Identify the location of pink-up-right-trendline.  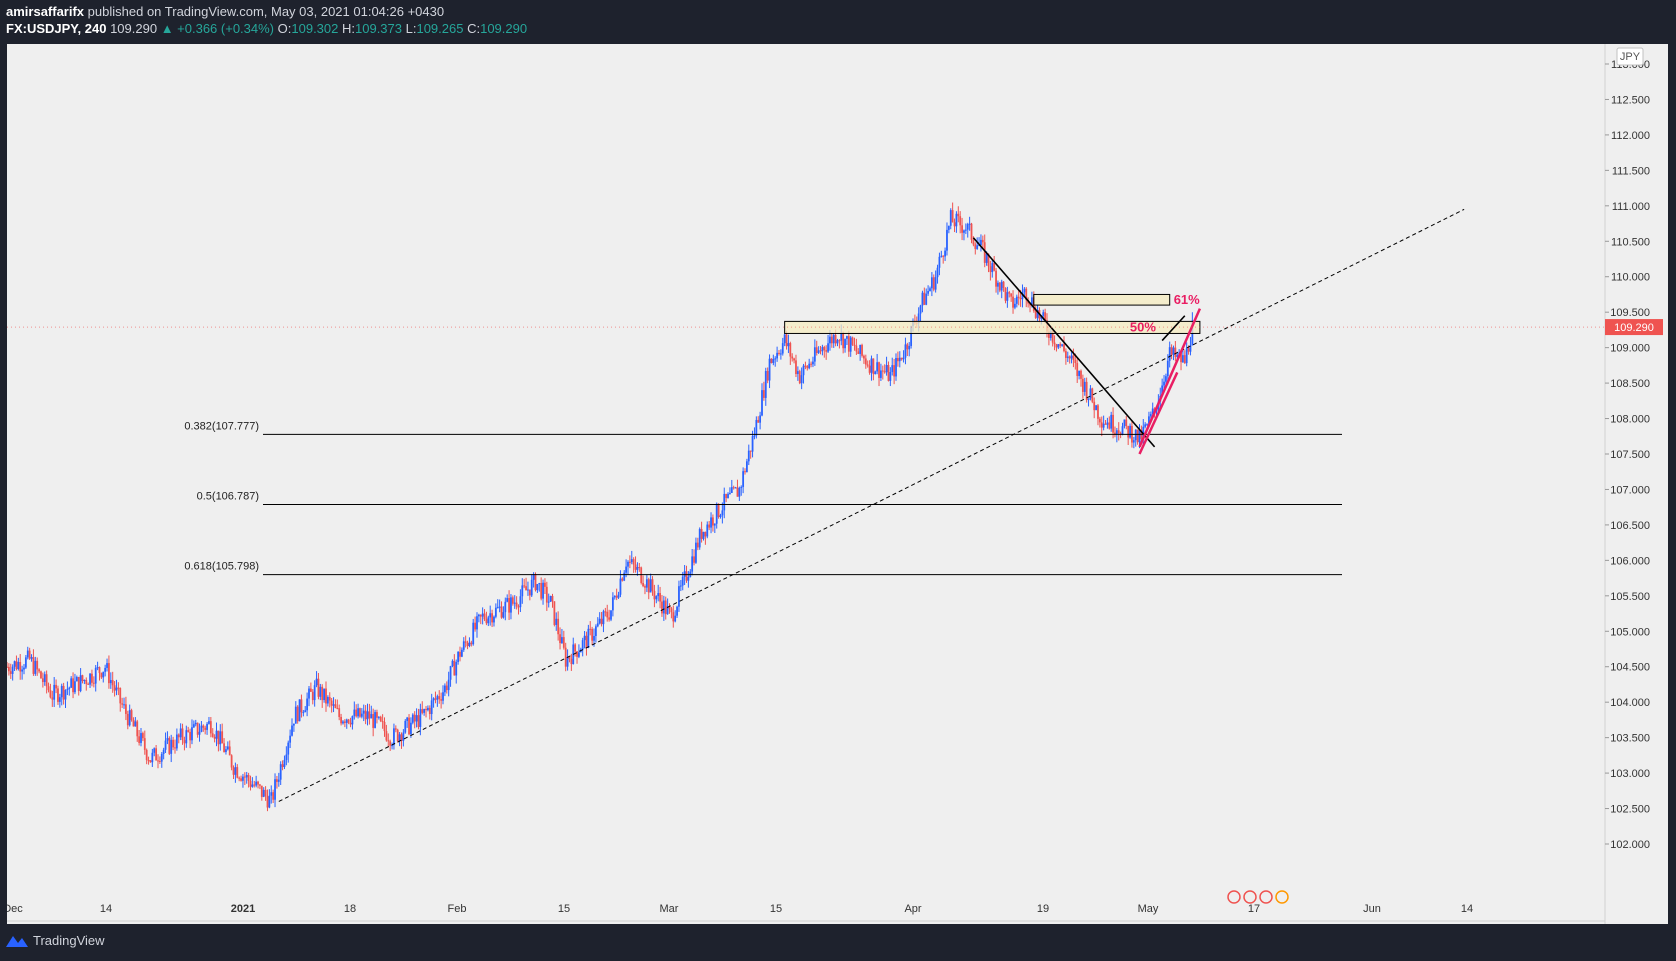
(1170, 378).